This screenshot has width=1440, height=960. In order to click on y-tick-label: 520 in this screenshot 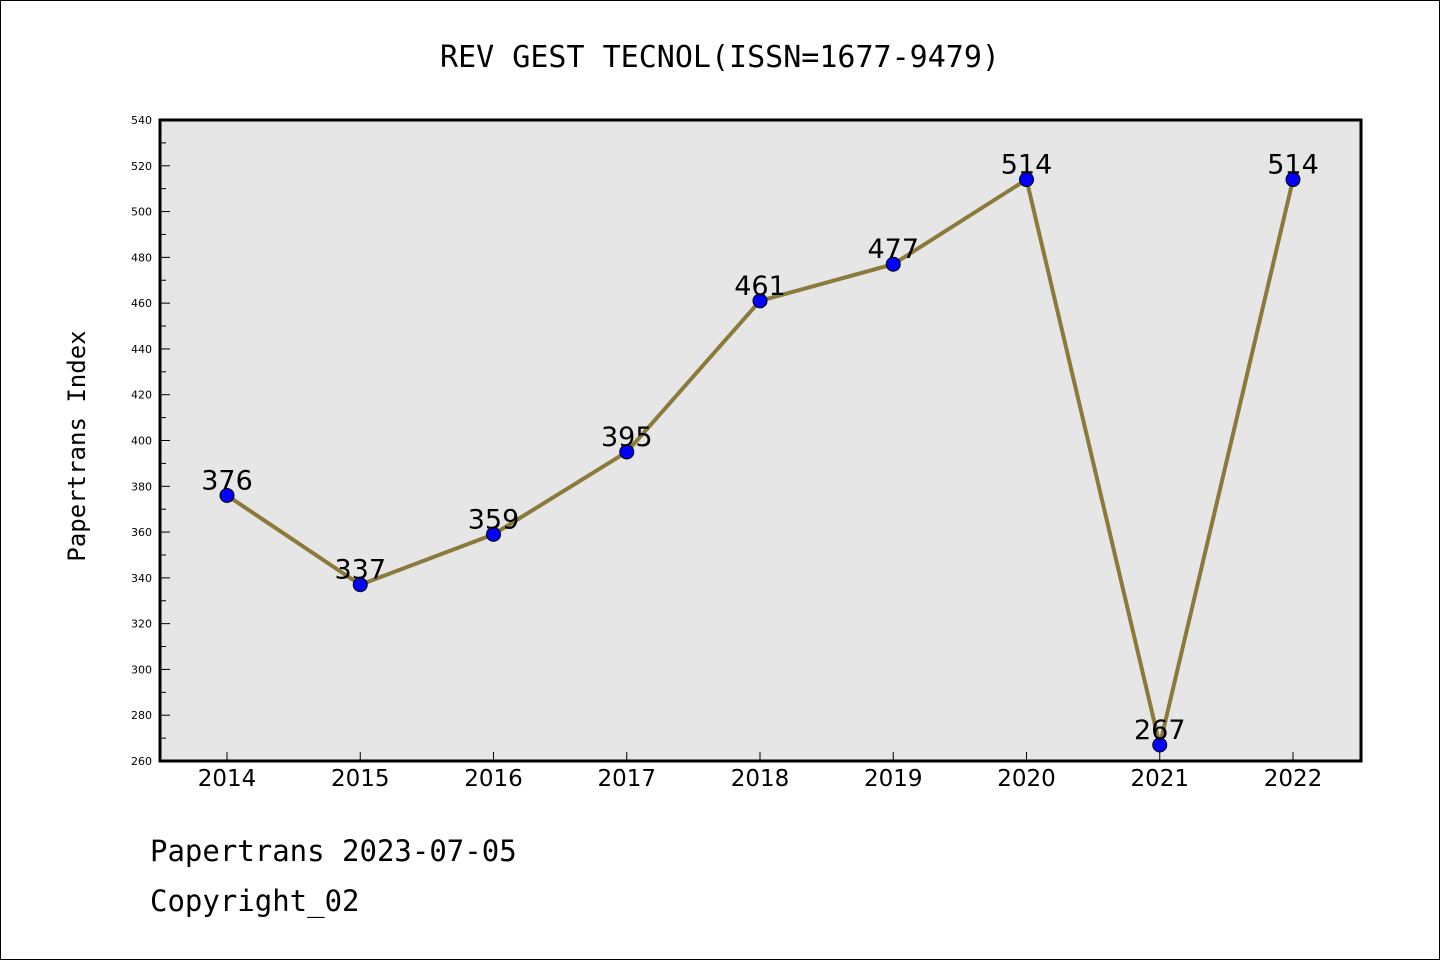, I will do `click(141, 166)`.